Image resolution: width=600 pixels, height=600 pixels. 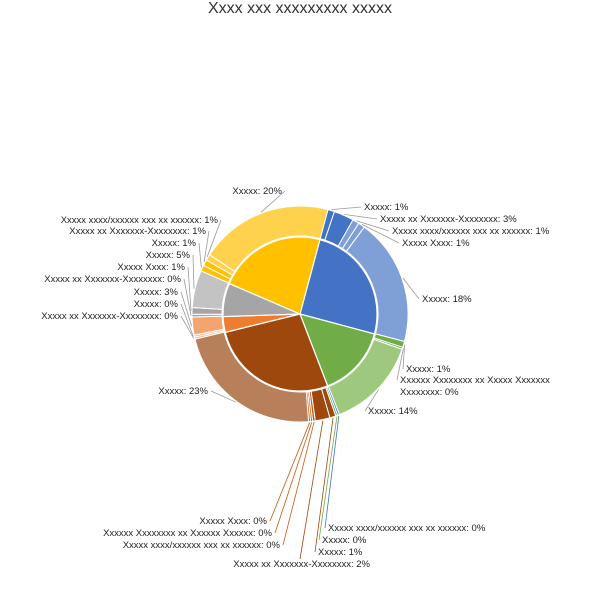 What do you see at coordinates (436, 243) in the screenshot?
I see `data-label-3: Xxxxx Xxxx: 1%` at bounding box center [436, 243].